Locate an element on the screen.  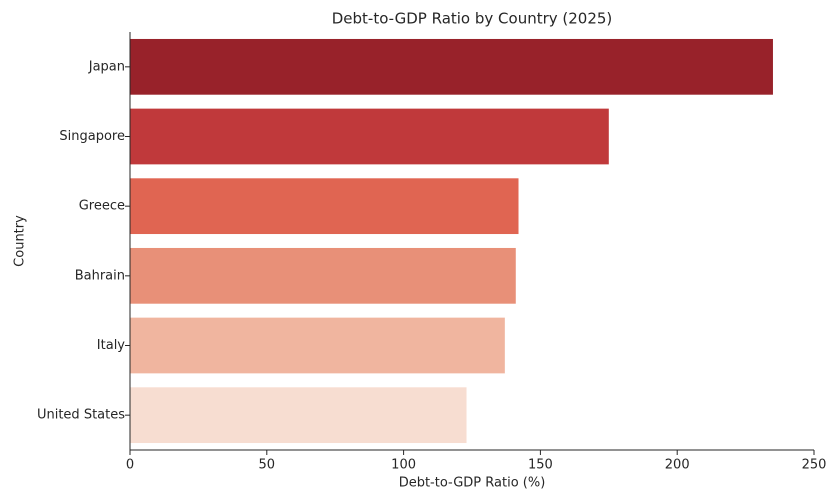
x-tick-label: 100 is located at coordinates (403, 465).